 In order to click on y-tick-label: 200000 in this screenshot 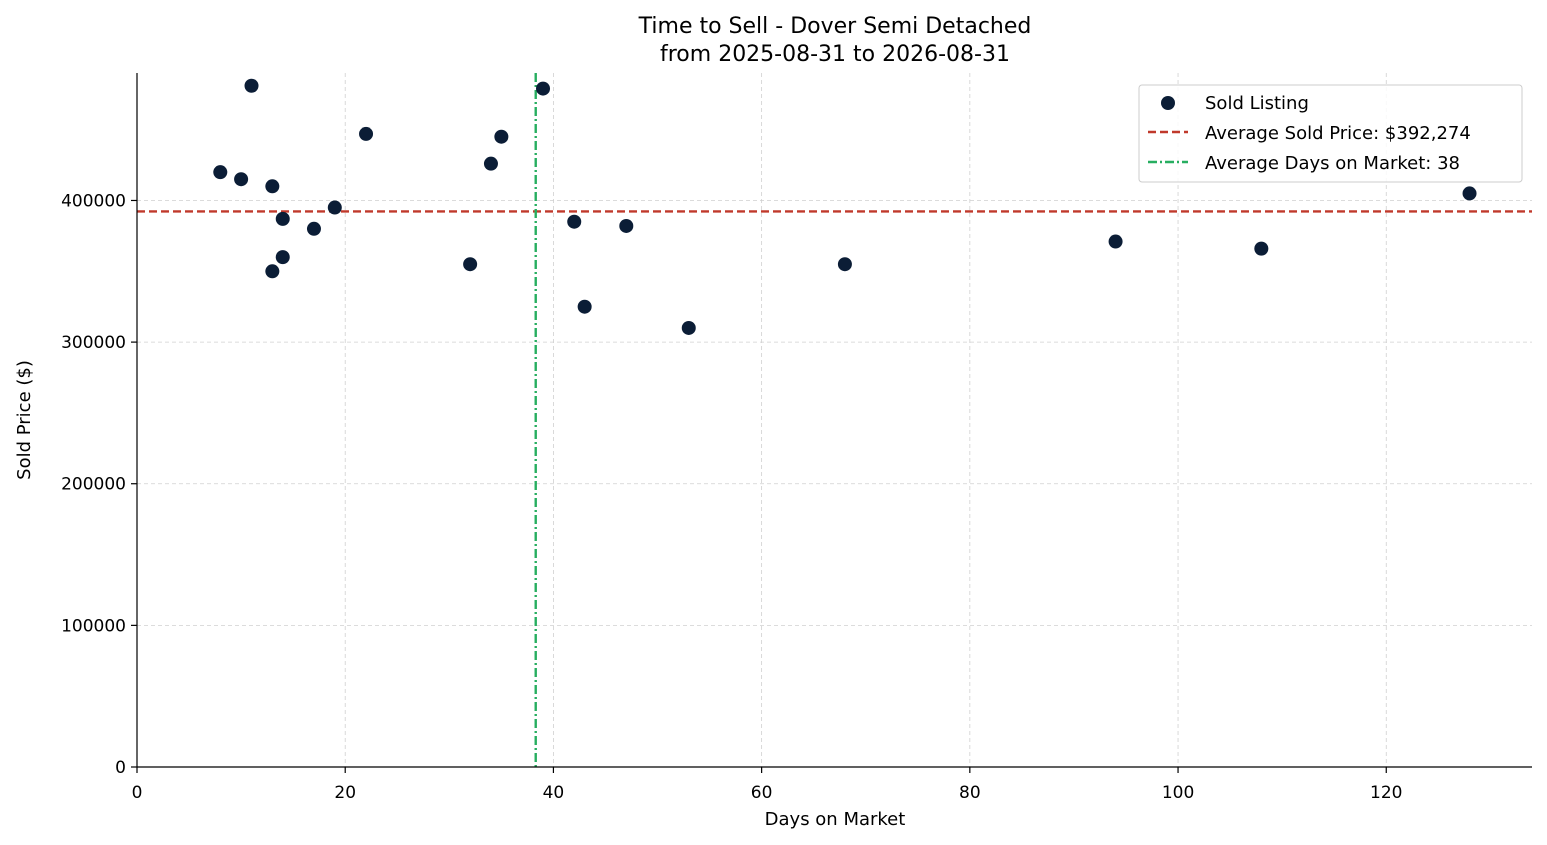, I will do `click(93, 485)`.